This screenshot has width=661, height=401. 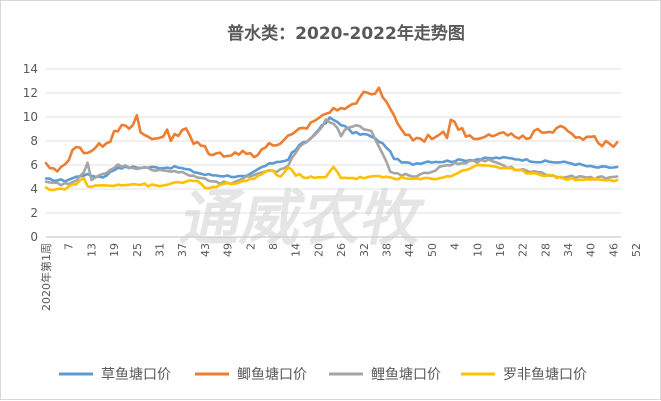 I want to click on y-tick-label: 14, so click(x=30, y=69).